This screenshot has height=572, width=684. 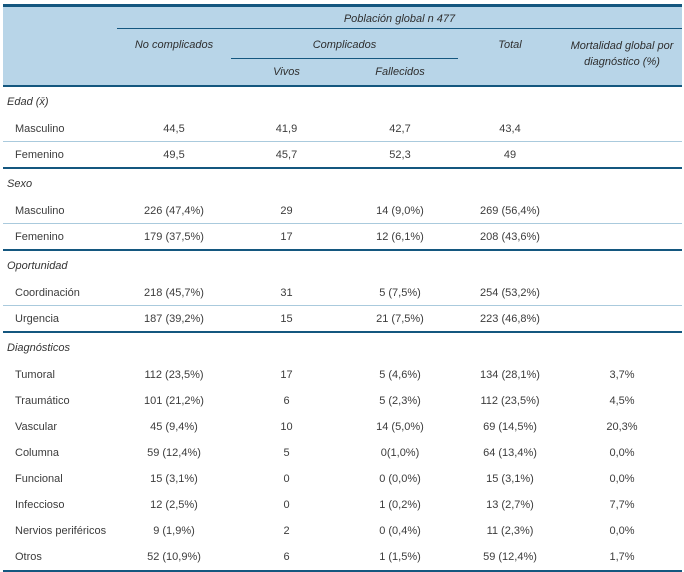 I want to click on cell-no-complicados: 52 (10,9%), so click(x=174, y=557).